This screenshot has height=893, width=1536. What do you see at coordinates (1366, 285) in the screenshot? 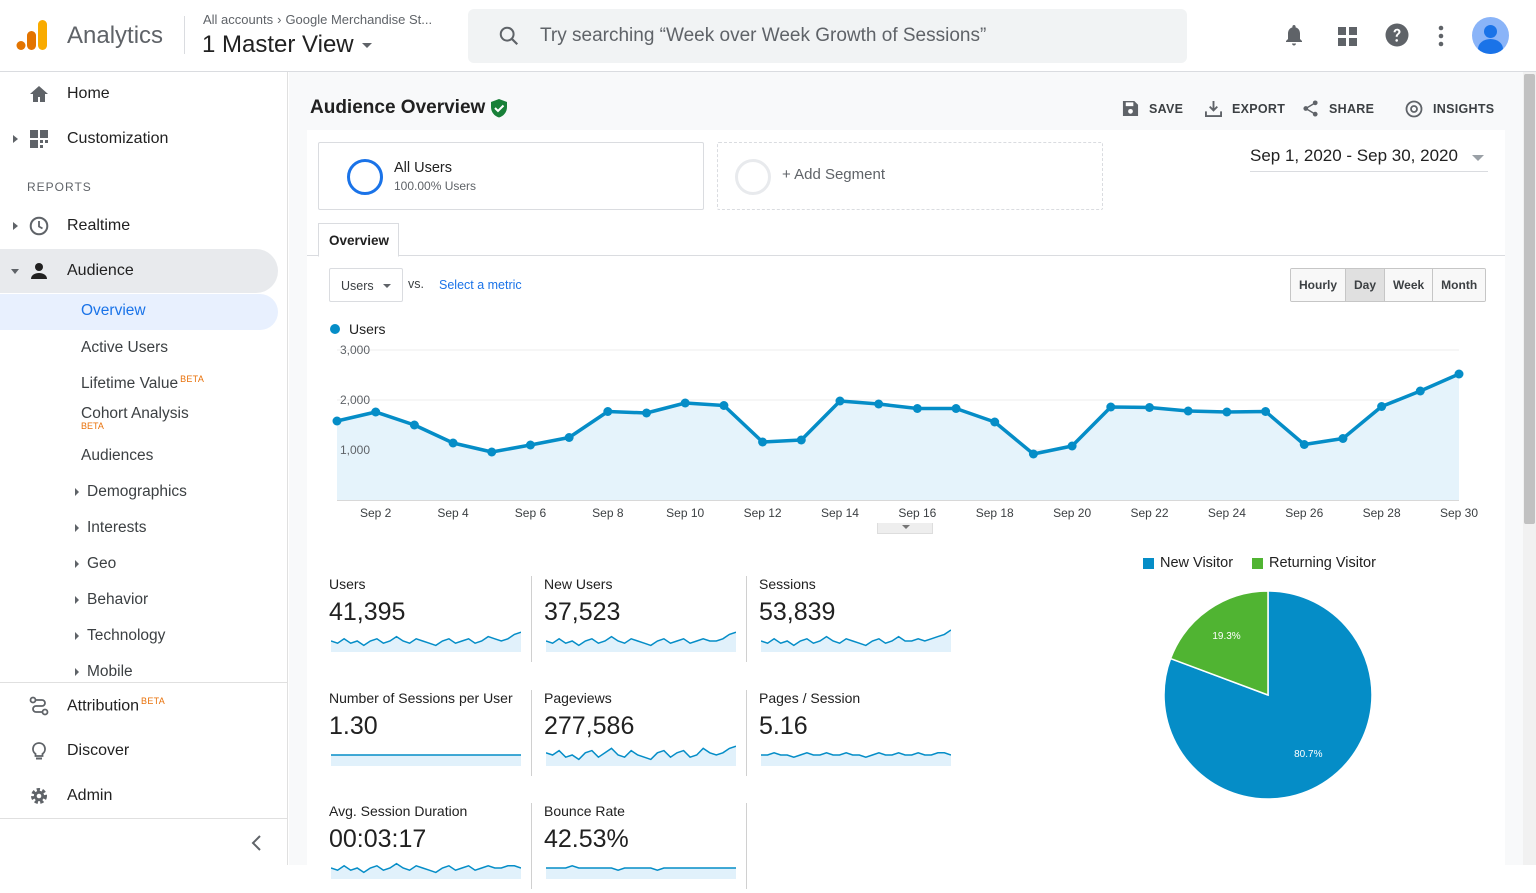
I see `granularity-day: Day` at bounding box center [1366, 285].